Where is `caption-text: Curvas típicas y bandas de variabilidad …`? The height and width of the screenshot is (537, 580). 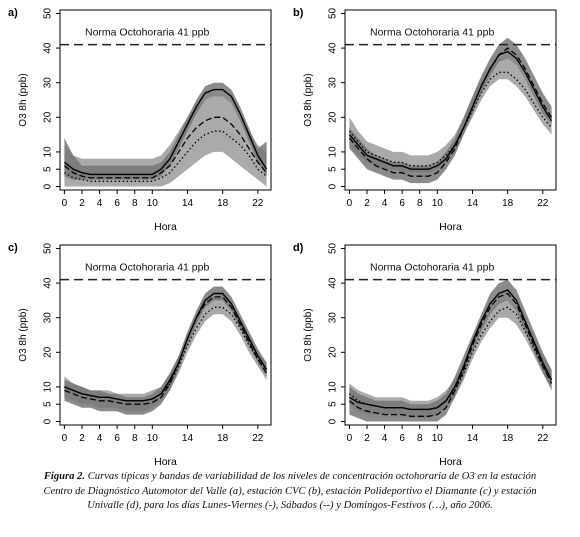 caption-text: Curvas típicas y bandas de variabilidad … is located at coordinates (290, 491).